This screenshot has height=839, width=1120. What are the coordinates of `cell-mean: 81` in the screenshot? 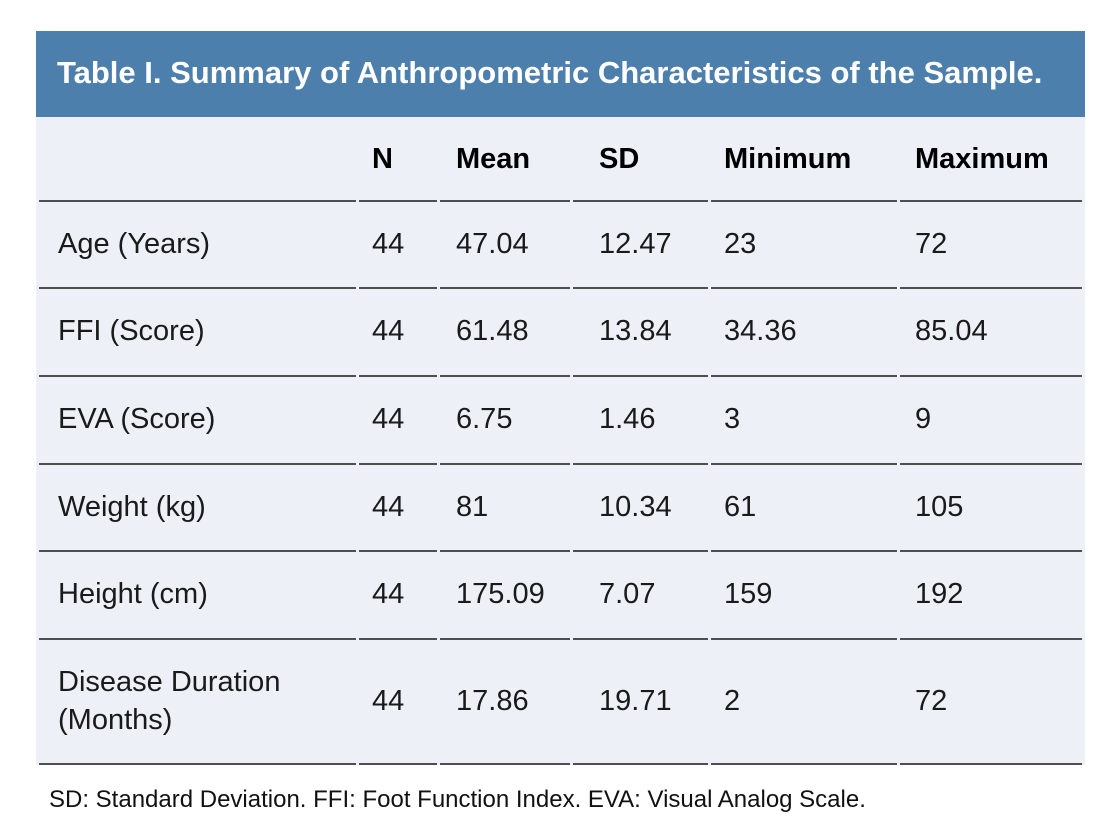 It's located at (505, 508).